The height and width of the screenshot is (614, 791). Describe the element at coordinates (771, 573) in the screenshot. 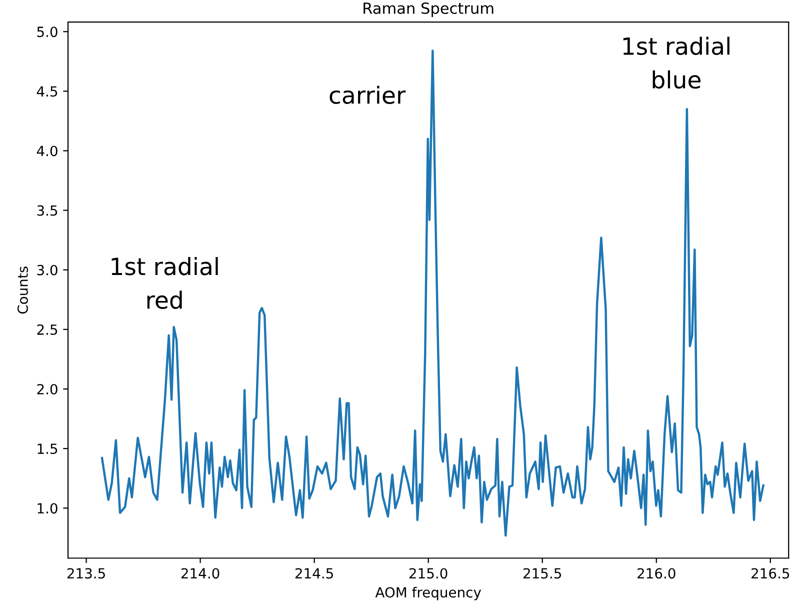

I see `x-tick-label: 216.5` at that location.